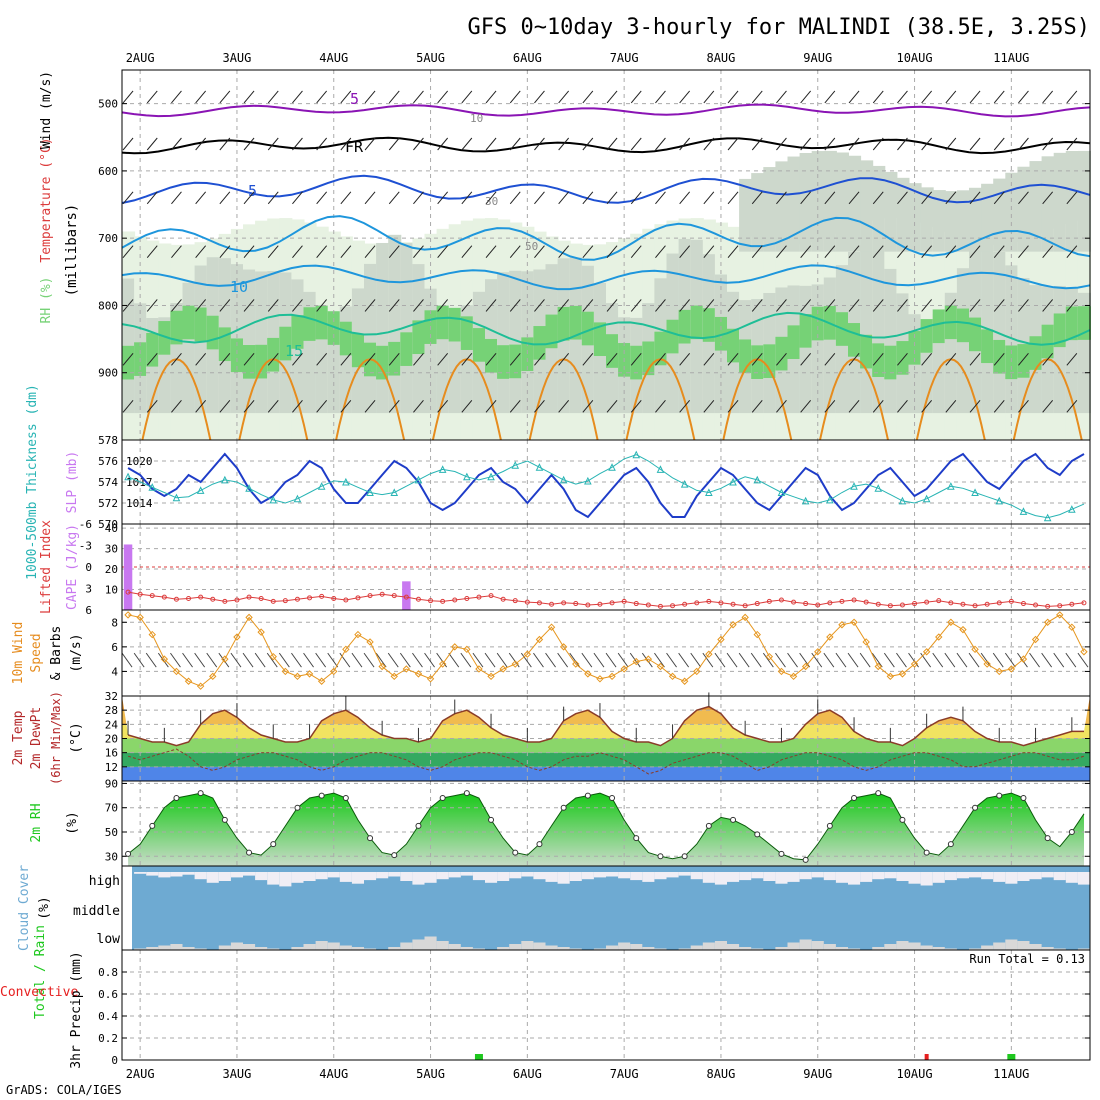 The width and height of the screenshot is (1100, 1100). I want to click on rh-line, so click(606, 826).